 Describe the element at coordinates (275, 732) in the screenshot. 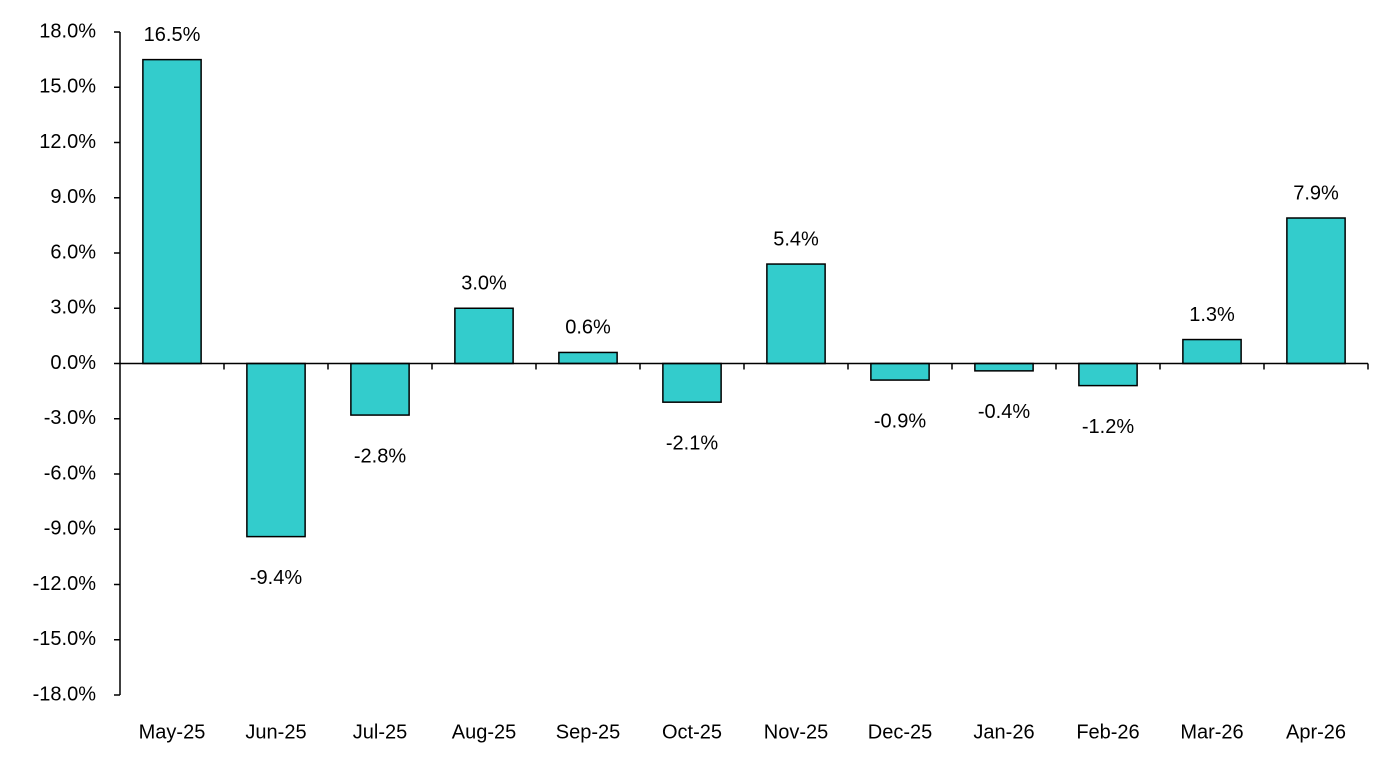

I see `x-tick-label: Jun-25` at that location.